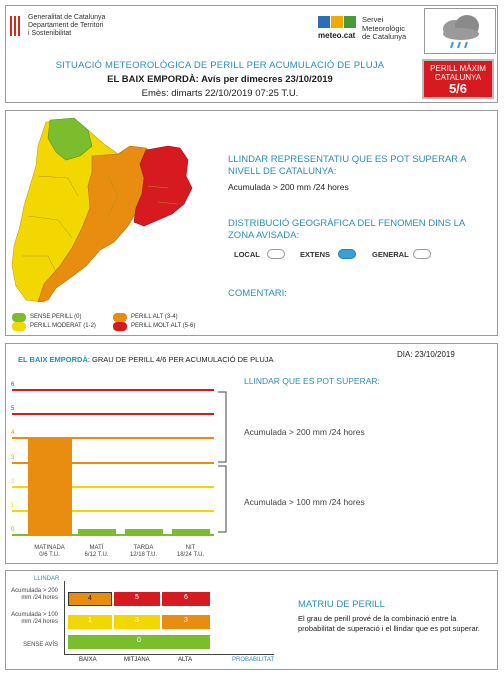 The image size is (504, 681). Describe the element at coordinates (19, 317) in the screenshot. I see `legend-dot-none` at that location.